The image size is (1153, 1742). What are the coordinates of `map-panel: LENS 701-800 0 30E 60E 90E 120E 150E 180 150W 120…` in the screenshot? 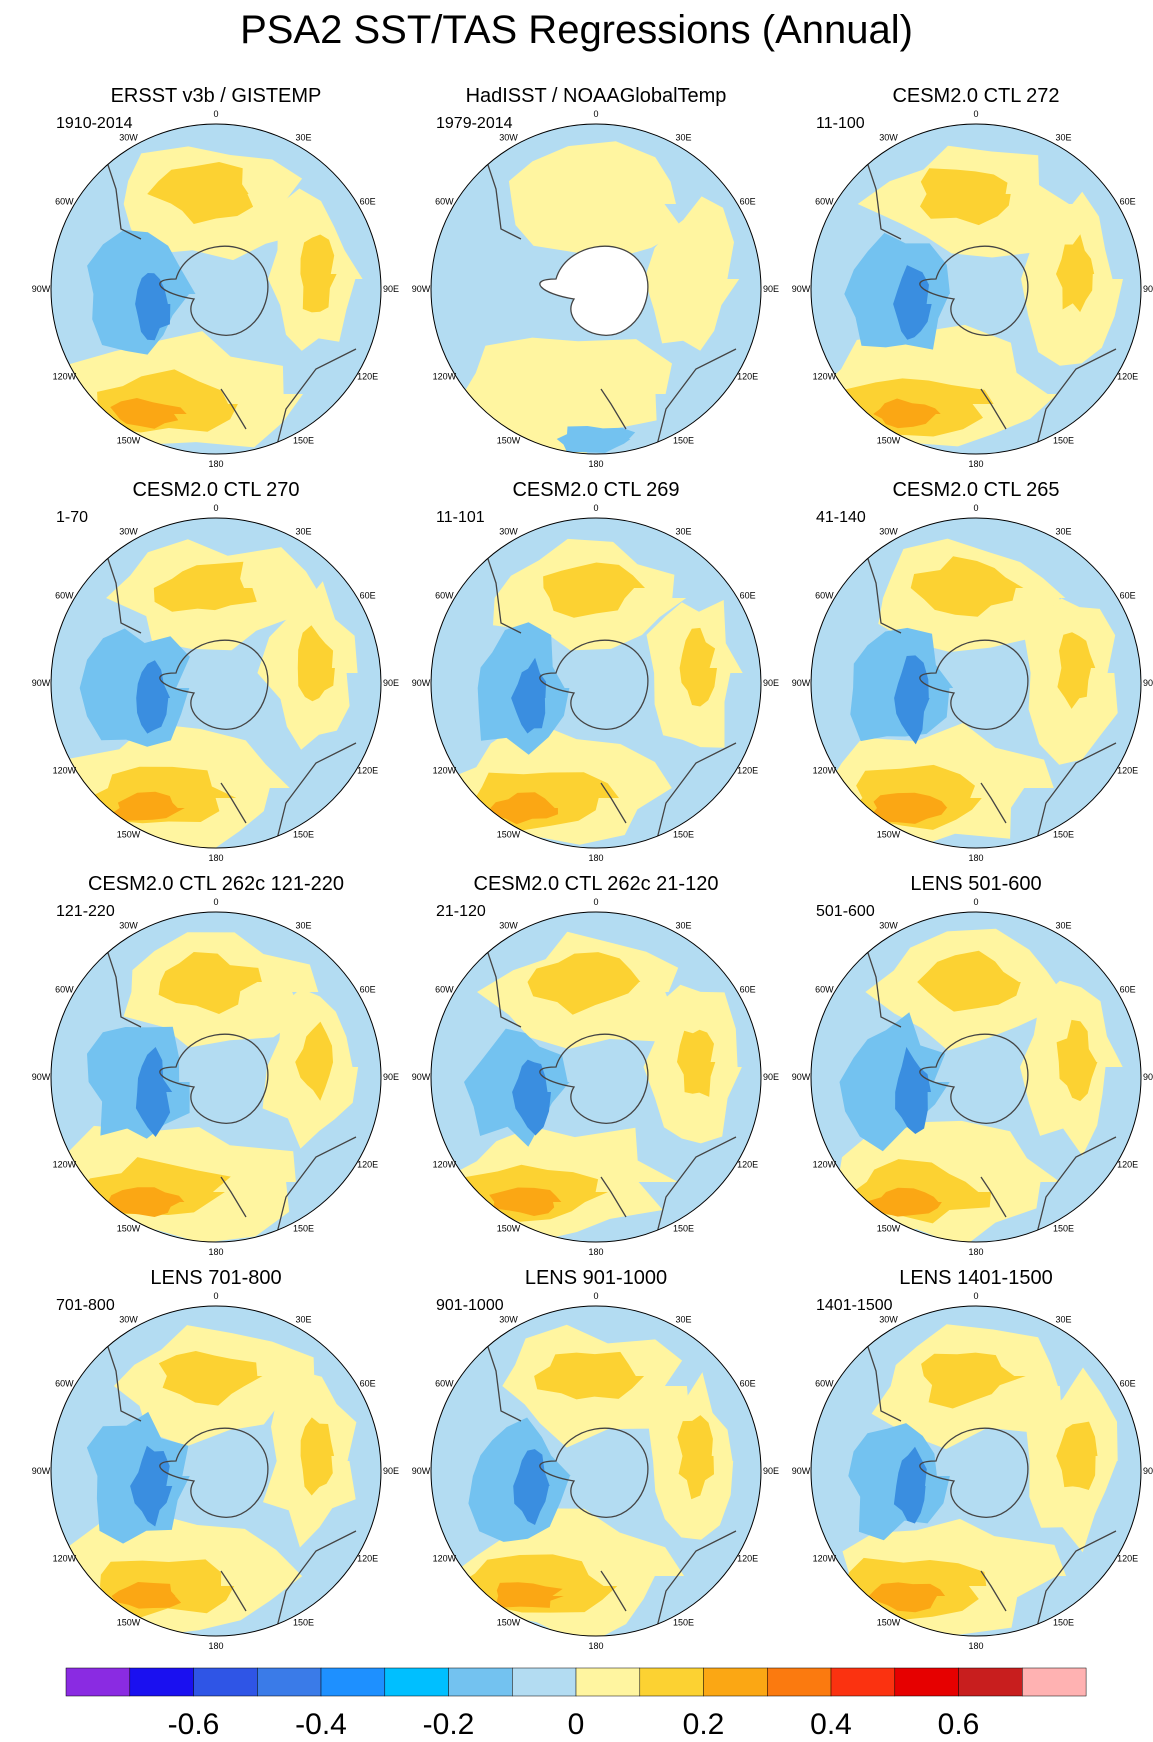 It's located at (216, 1463).